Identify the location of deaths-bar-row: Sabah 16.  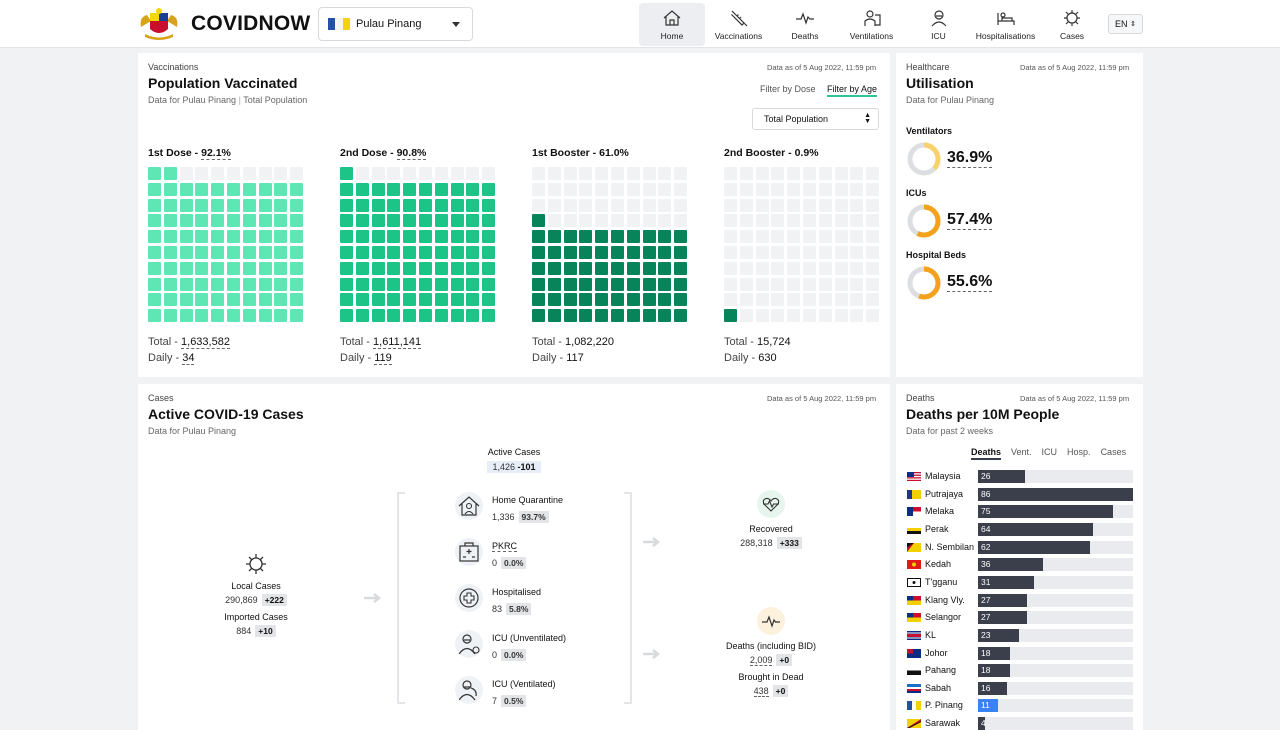
(1020, 688).